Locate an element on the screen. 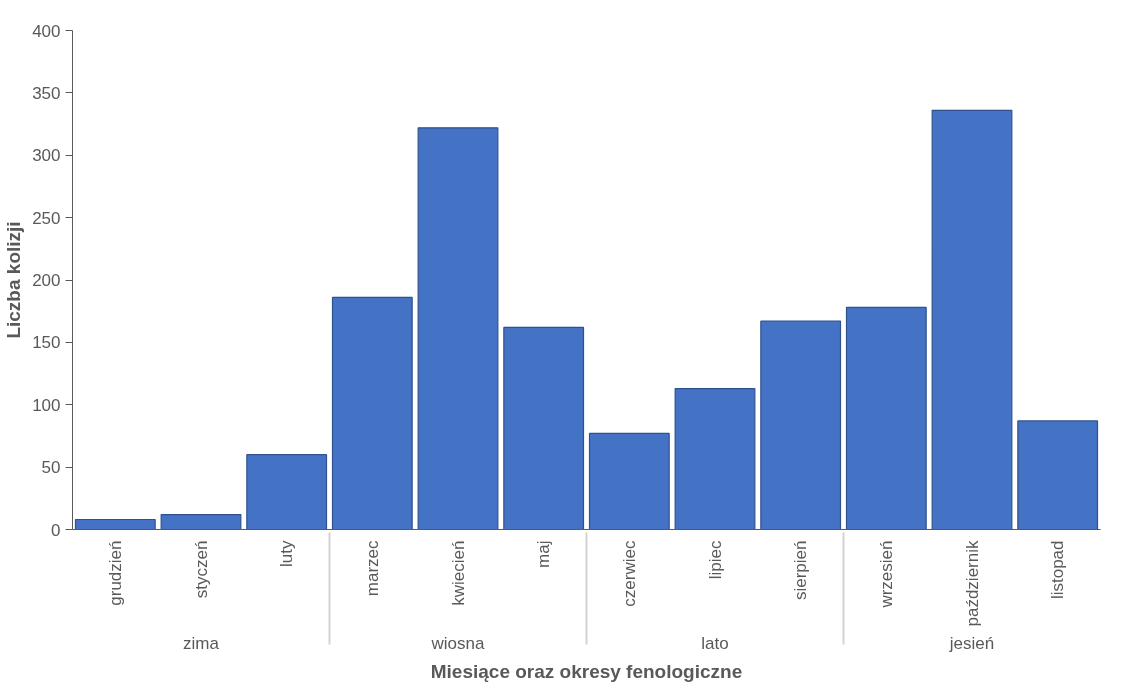 The image size is (1130, 695). y-tick-label: 0 is located at coordinates (56, 530).